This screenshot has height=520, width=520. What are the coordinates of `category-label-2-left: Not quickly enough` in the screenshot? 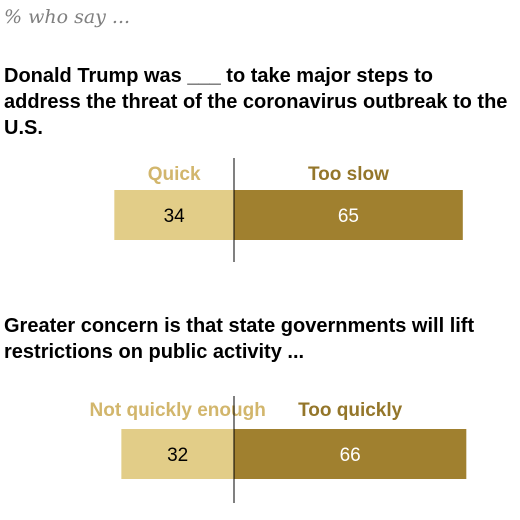 It's located at (178, 410).